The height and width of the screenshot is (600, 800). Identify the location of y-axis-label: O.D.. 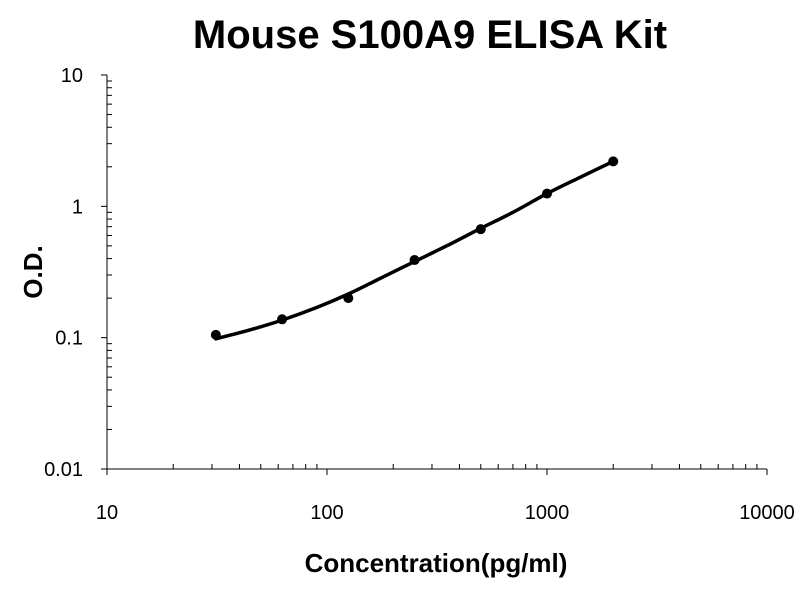
(33, 271).